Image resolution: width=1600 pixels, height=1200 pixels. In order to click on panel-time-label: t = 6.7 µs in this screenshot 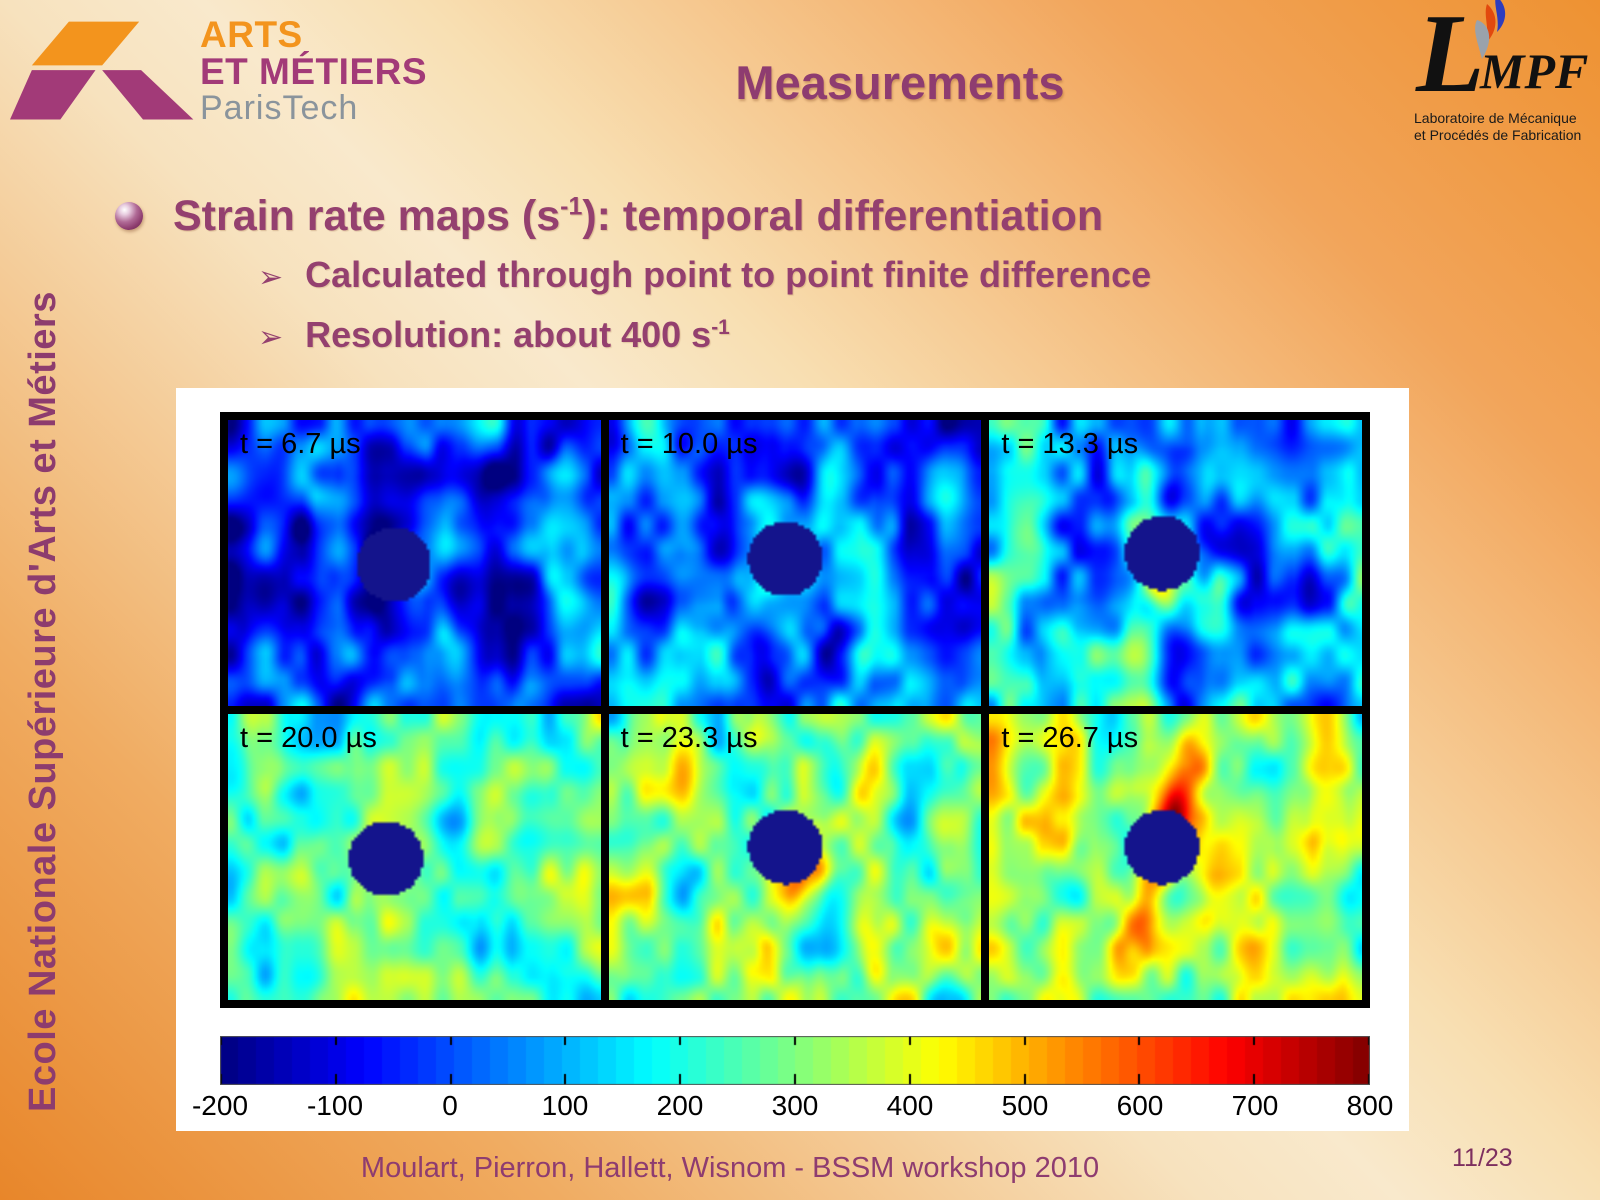, I will do `click(300, 444)`.